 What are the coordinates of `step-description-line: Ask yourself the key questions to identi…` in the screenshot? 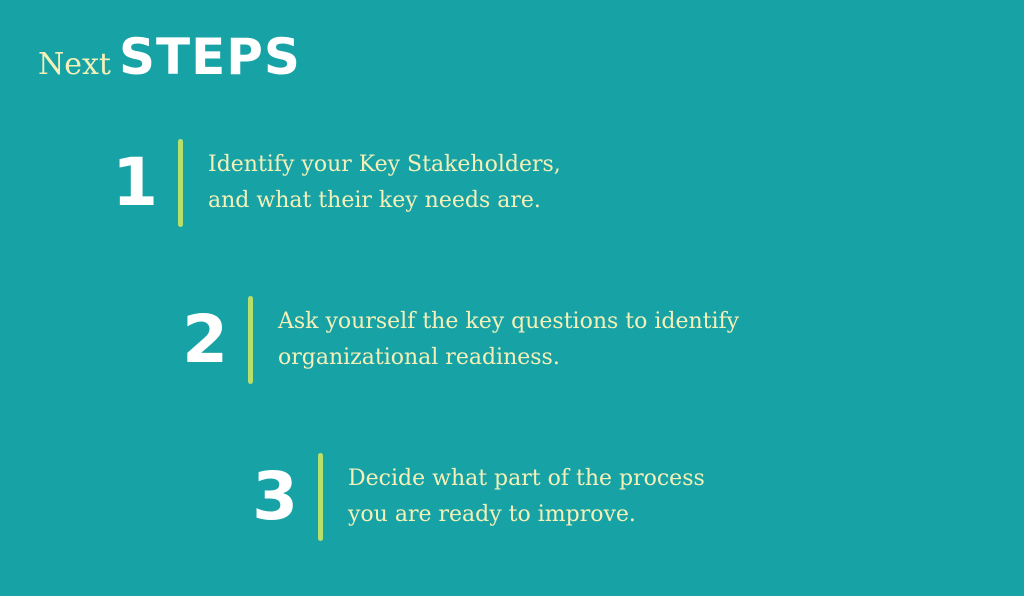 It's located at (509, 321).